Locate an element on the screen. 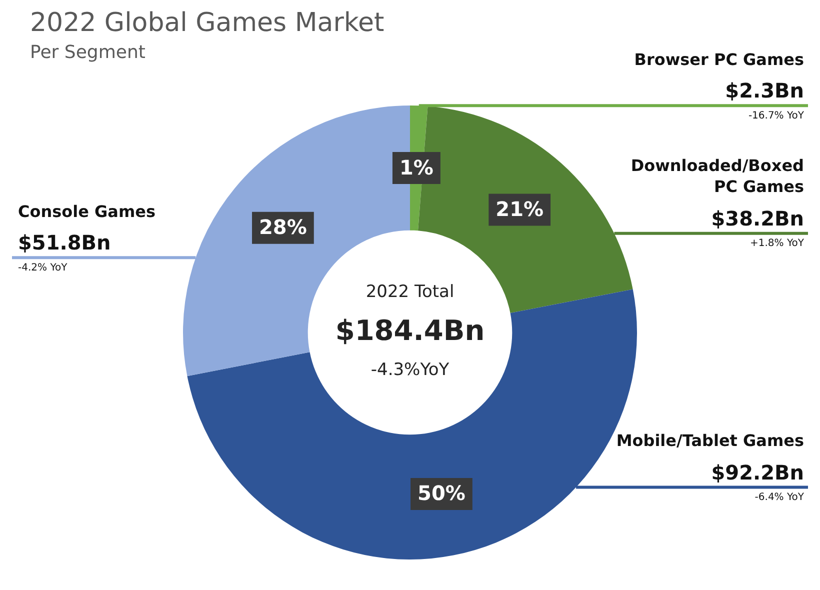  data-label: $92.2Bn is located at coordinates (757, 472).